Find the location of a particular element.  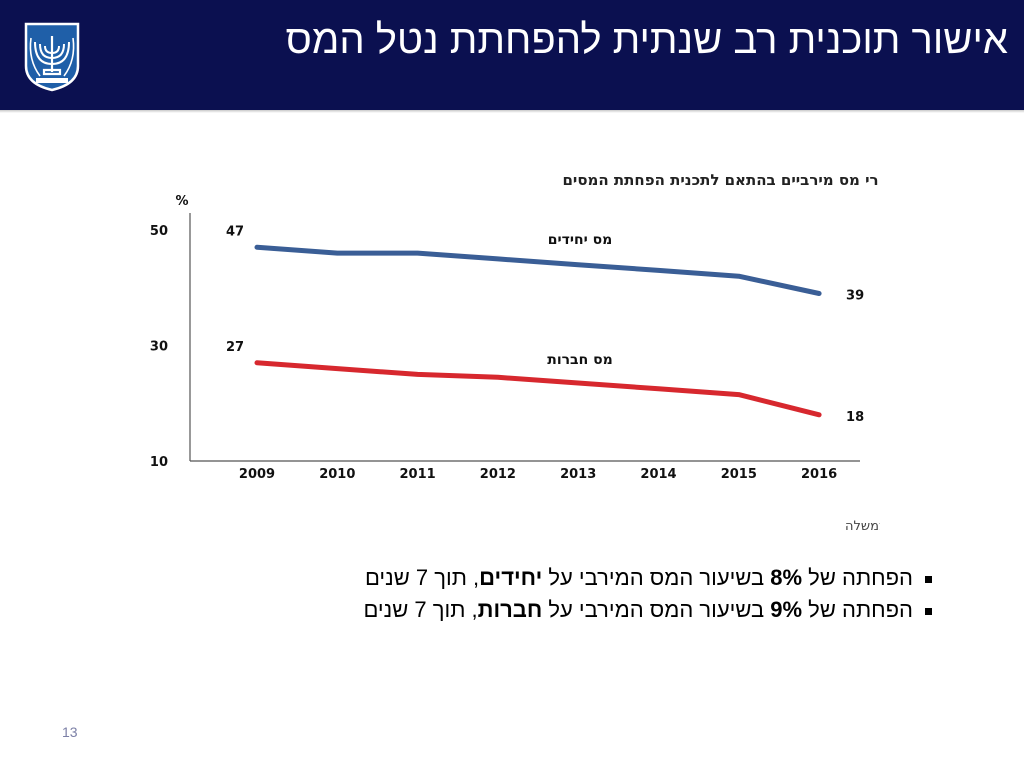

data-label-start: 27 is located at coordinates (235, 347).